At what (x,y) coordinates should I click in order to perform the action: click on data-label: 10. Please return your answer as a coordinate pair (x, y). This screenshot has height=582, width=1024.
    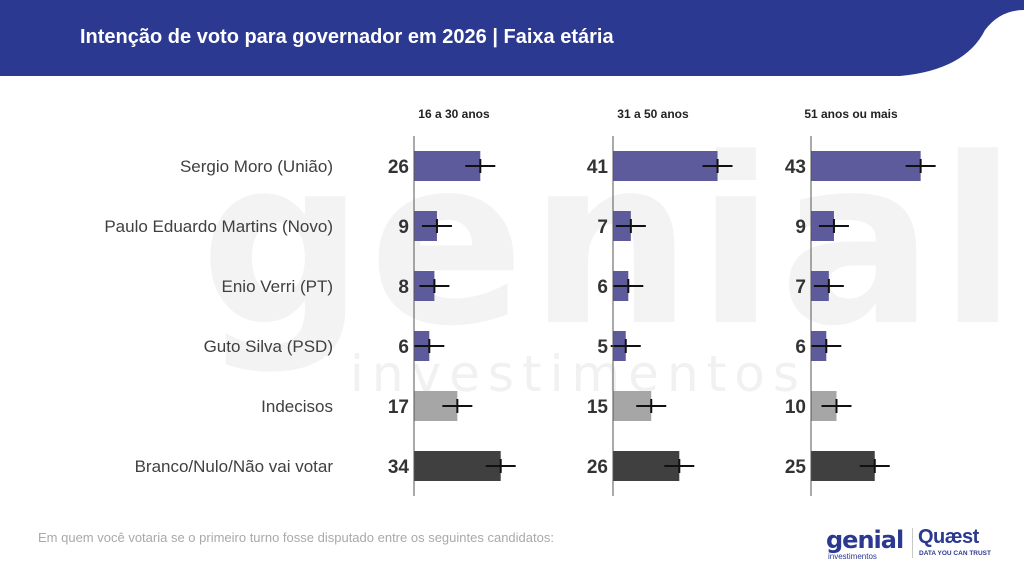
    Looking at the image, I should click on (795, 407).